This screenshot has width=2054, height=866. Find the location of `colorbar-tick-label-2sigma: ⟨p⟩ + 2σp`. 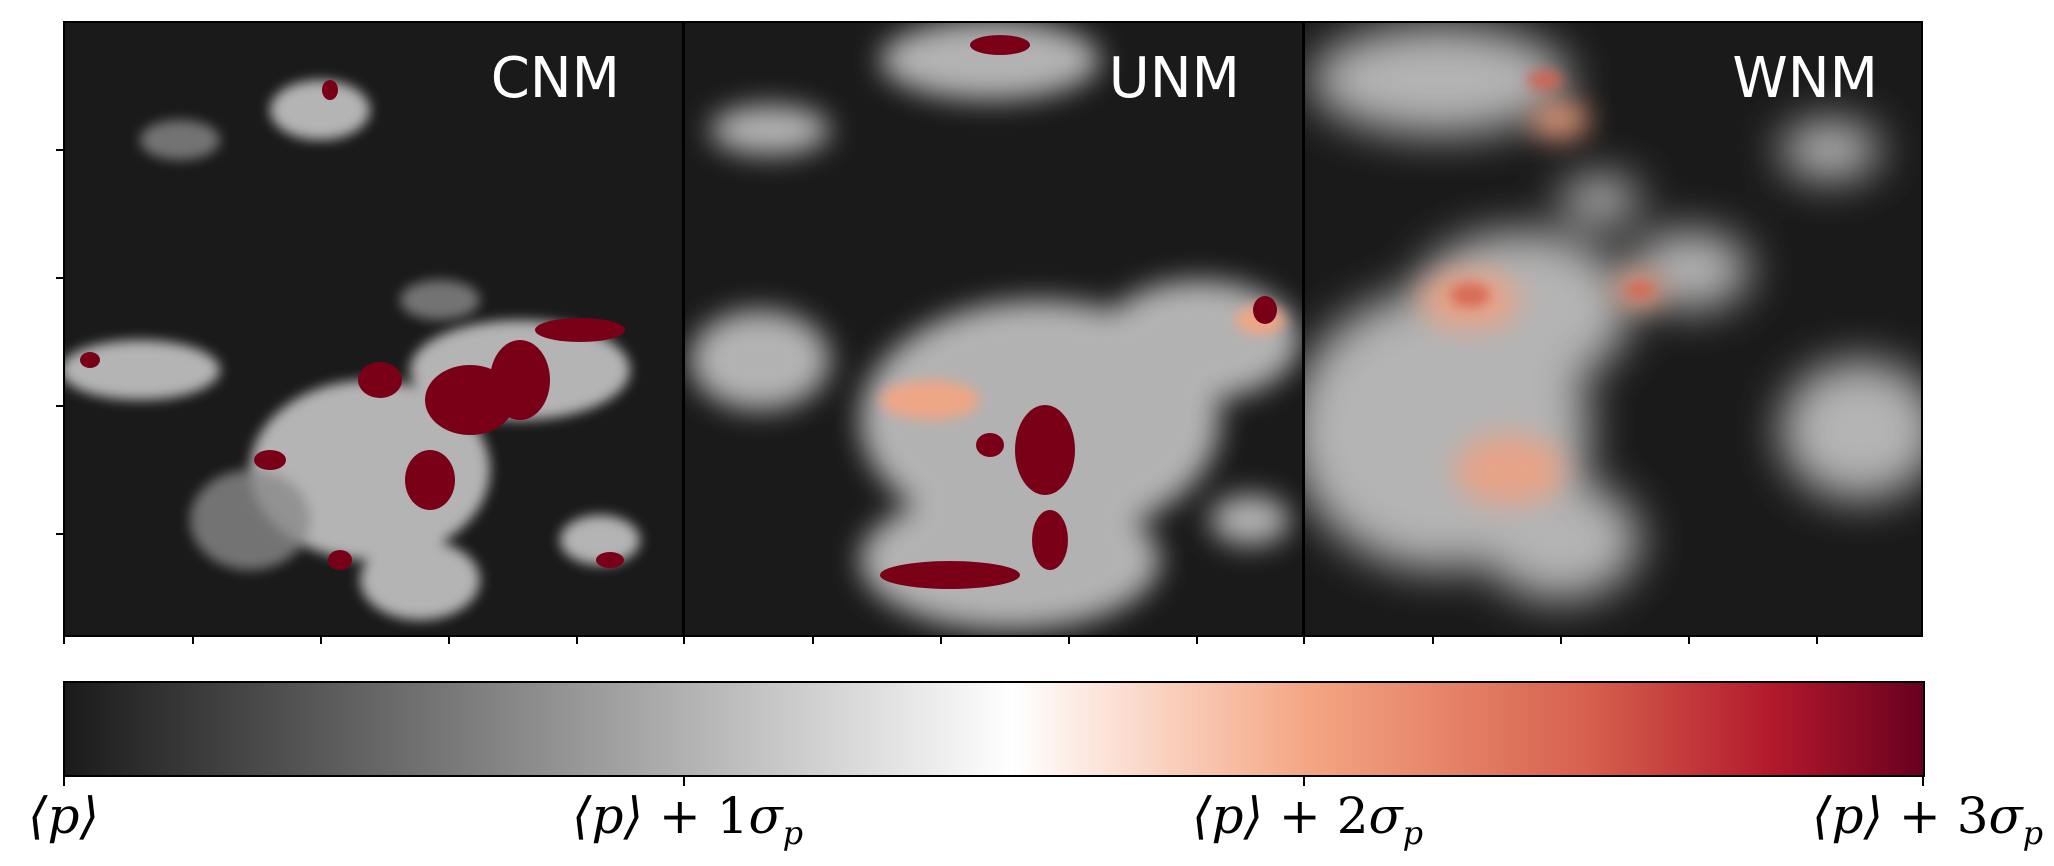

colorbar-tick-label-2sigma: ⟨p⟩ + 2σp is located at coordinates (1308, 819).